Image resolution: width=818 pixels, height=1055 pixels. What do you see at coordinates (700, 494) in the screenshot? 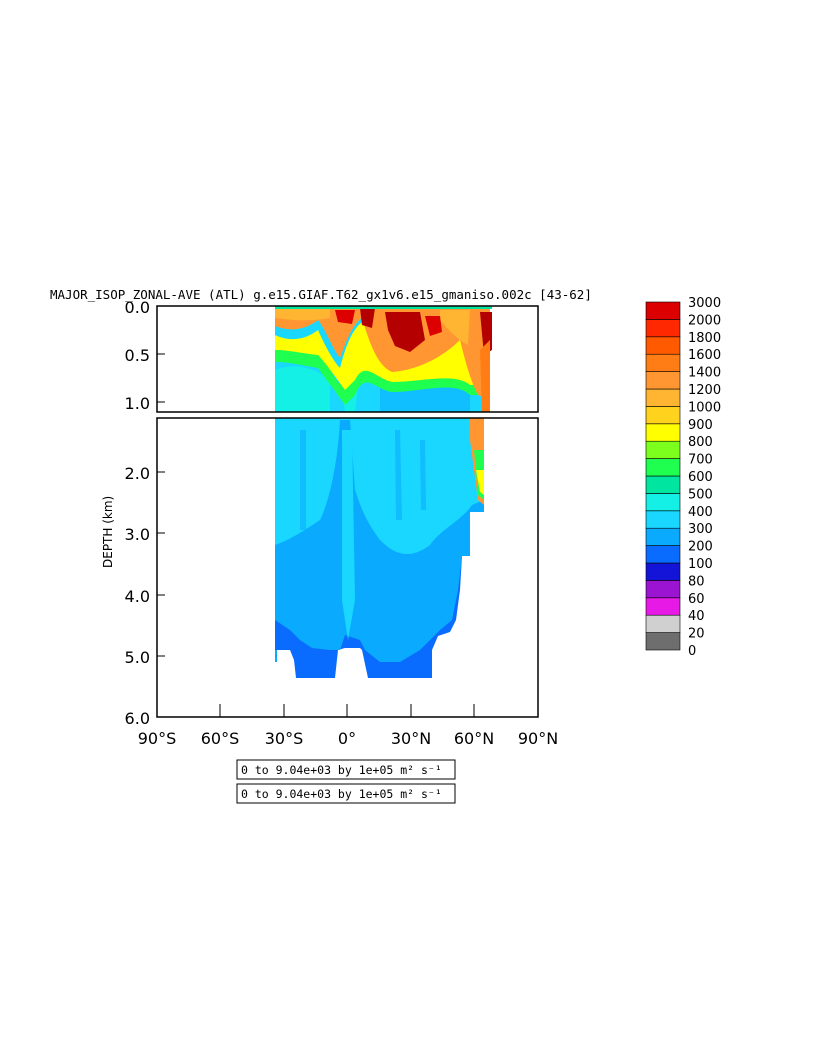
I see `colorbar-tick-label: 500` at bounding box center [700, 494].